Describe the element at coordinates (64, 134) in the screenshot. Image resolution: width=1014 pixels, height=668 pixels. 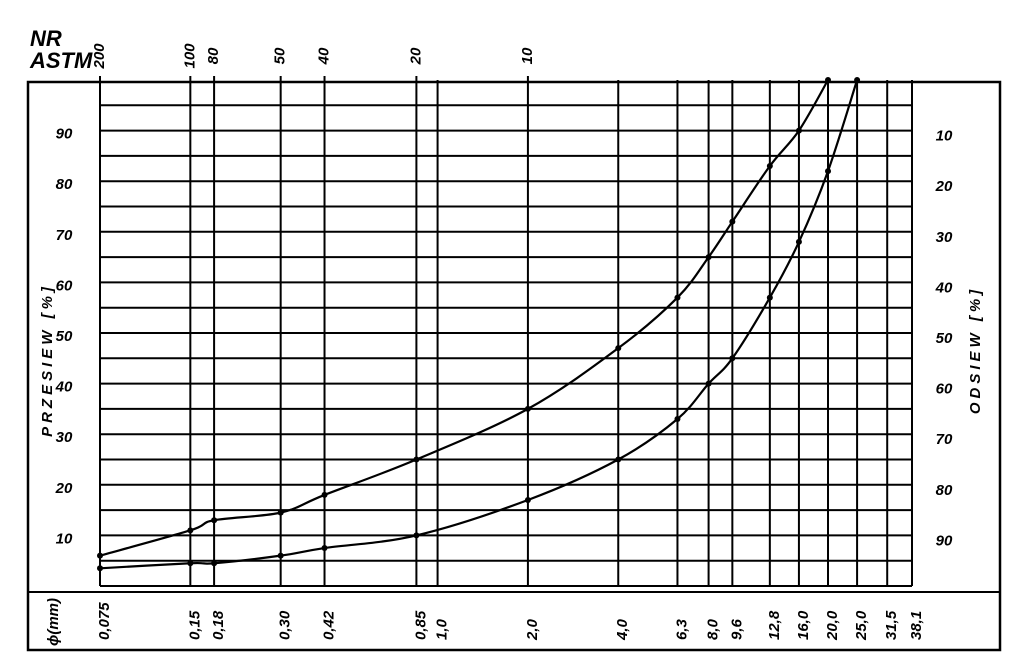
I see `y-tick-label: 90` at that location.